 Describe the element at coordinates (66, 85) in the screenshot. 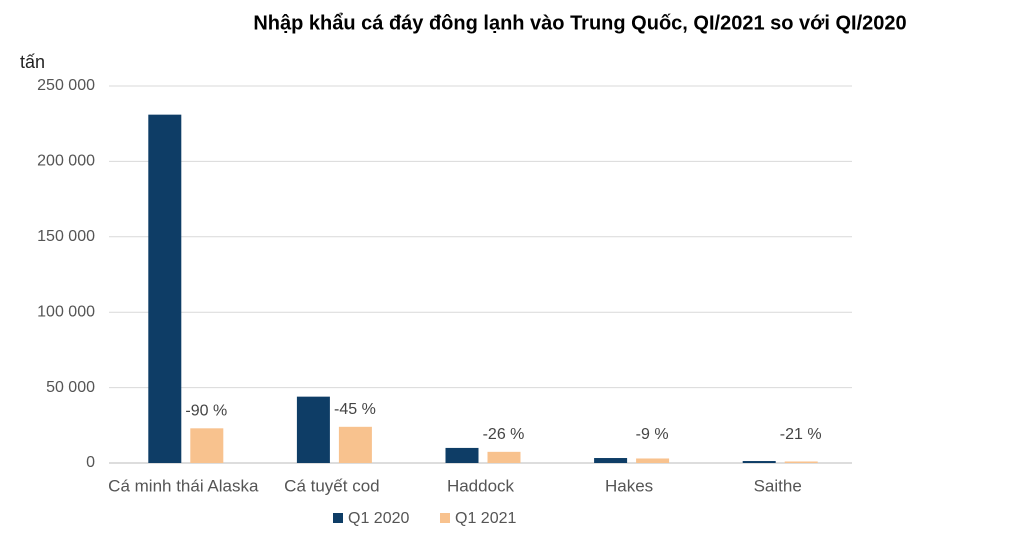

I see `y-tick-label: 250 000` at that location.